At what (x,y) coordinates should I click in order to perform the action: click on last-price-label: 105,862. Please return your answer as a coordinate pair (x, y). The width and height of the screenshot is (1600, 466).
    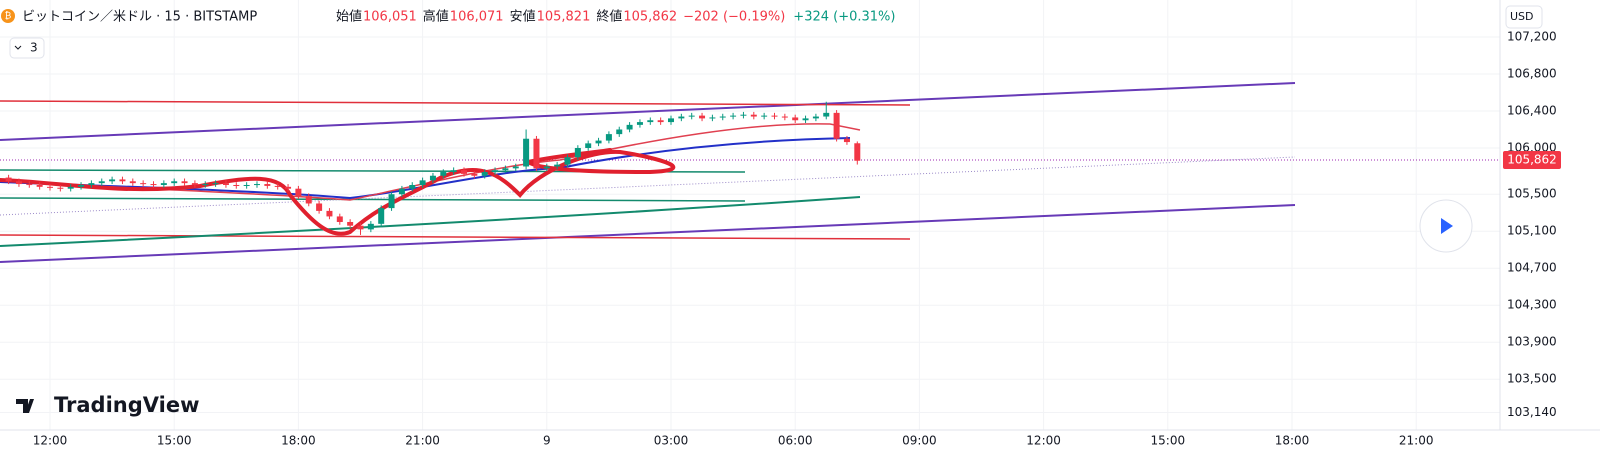
    Looking at the image, I should click on (1532, 160).